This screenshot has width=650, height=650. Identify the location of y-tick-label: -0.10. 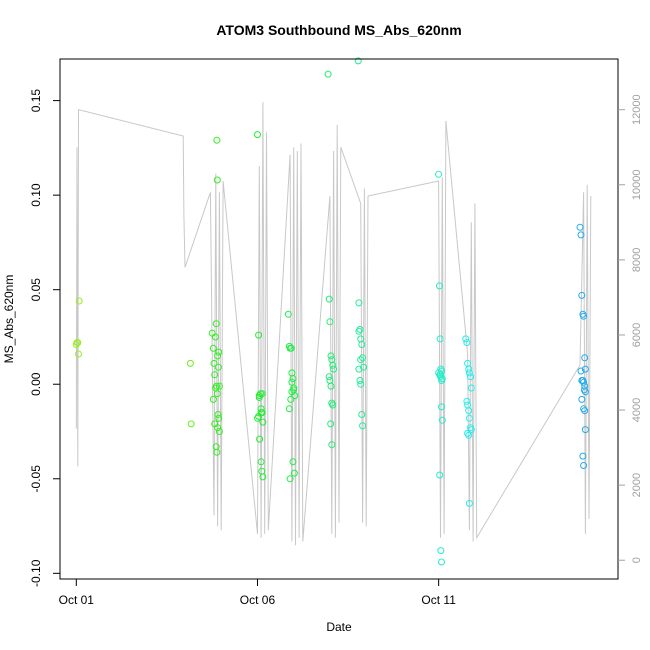
(36, 573).